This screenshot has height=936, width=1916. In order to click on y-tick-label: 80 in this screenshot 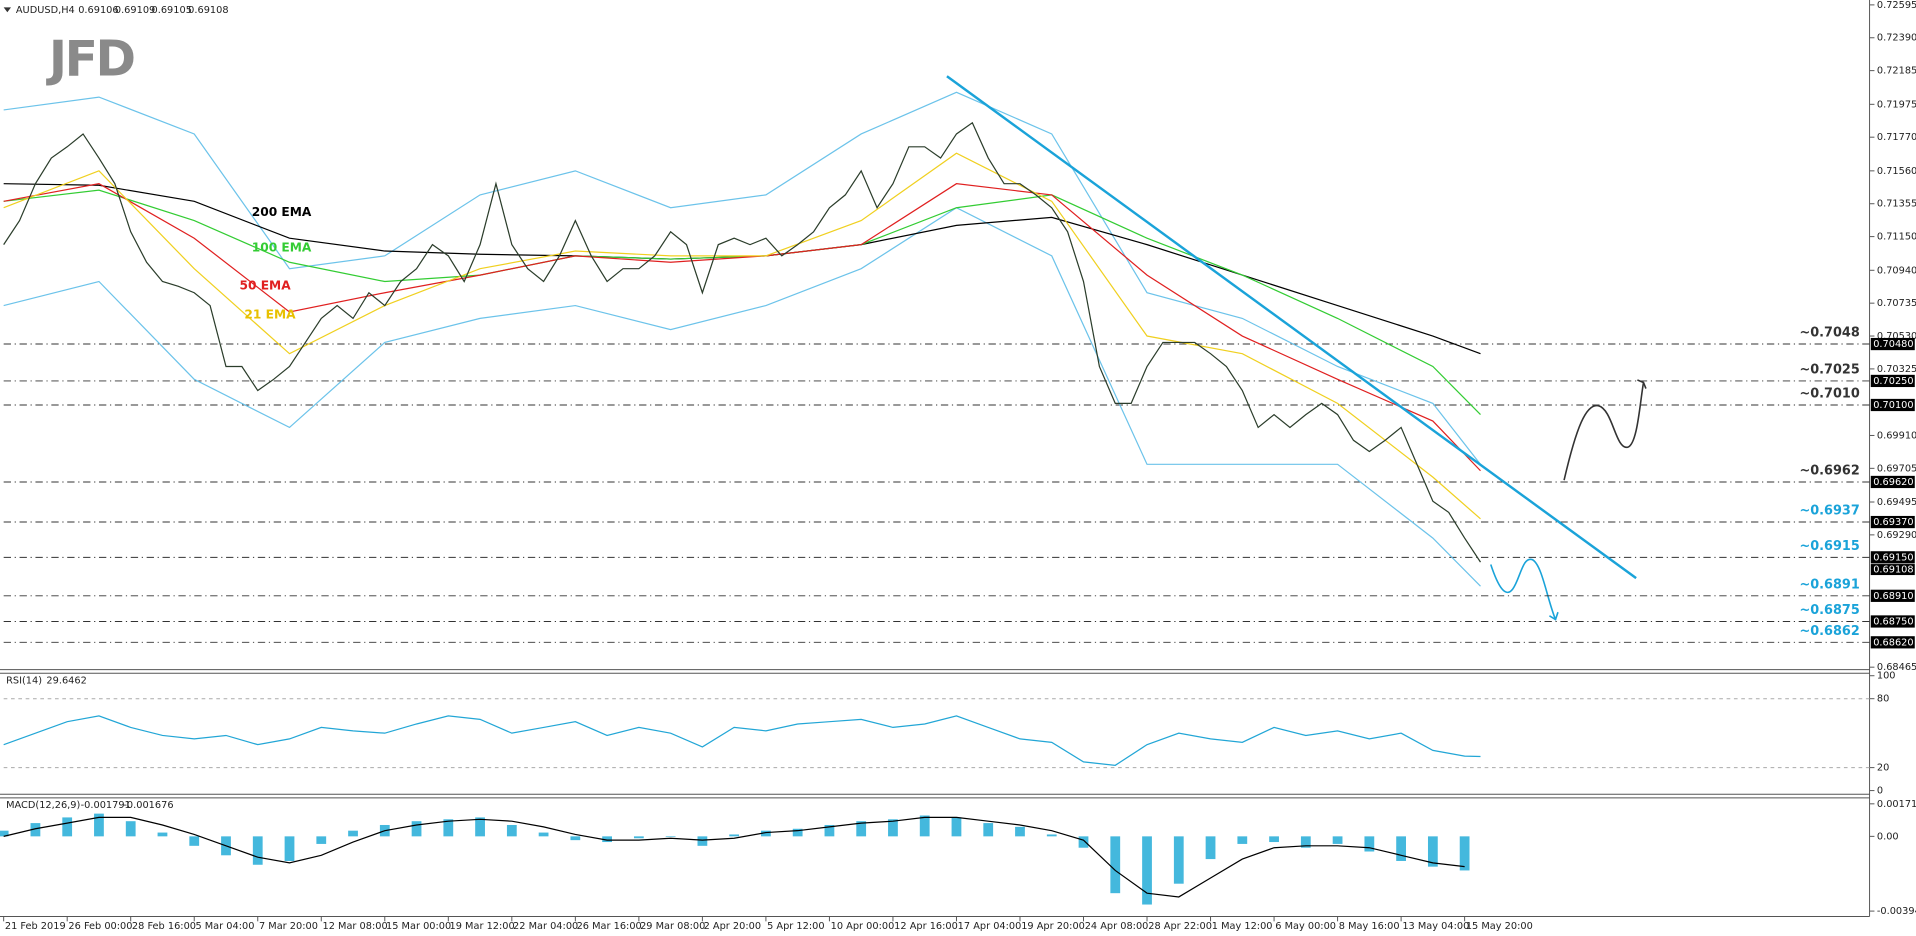, I will do `click(1883, 699)`.